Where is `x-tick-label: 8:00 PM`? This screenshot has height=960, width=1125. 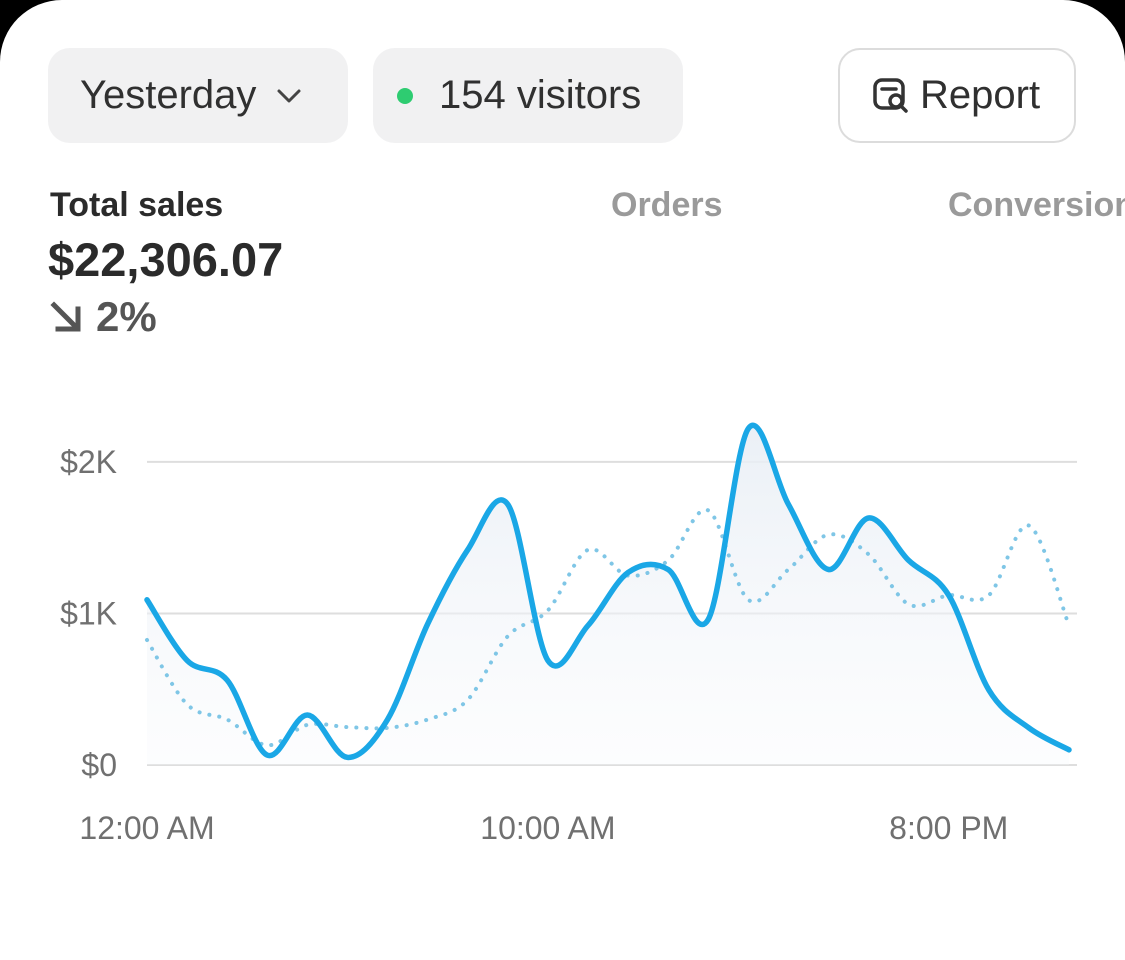 x-tick-label: 8:00 PM is located at coordinates (948, 828).